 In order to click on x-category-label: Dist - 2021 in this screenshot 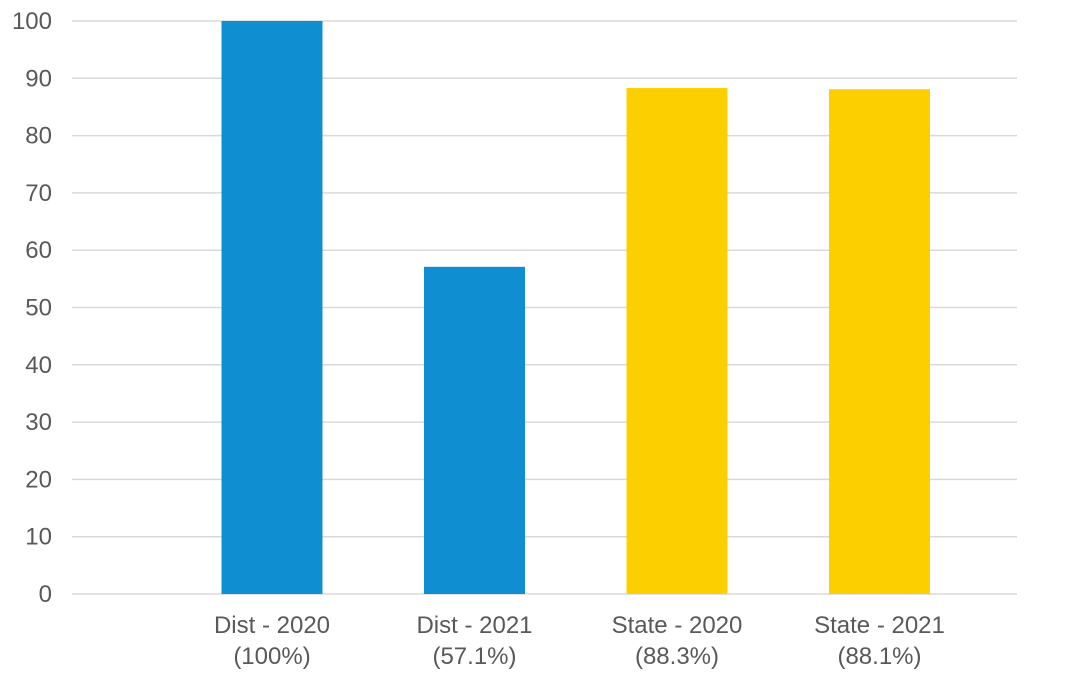, I will do `click(474, 625)`.